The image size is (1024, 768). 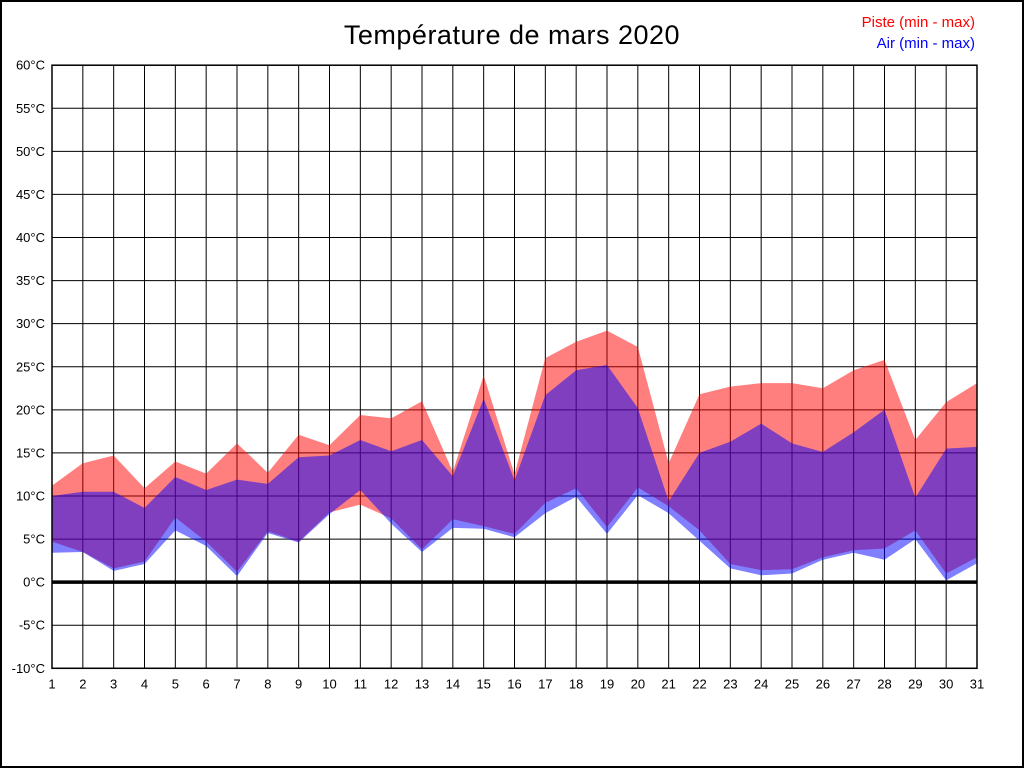 What do you see at coordinates (576, 683) in the screenshot?
I see `x-tick-label: 18` at bounding box center [576, 683].